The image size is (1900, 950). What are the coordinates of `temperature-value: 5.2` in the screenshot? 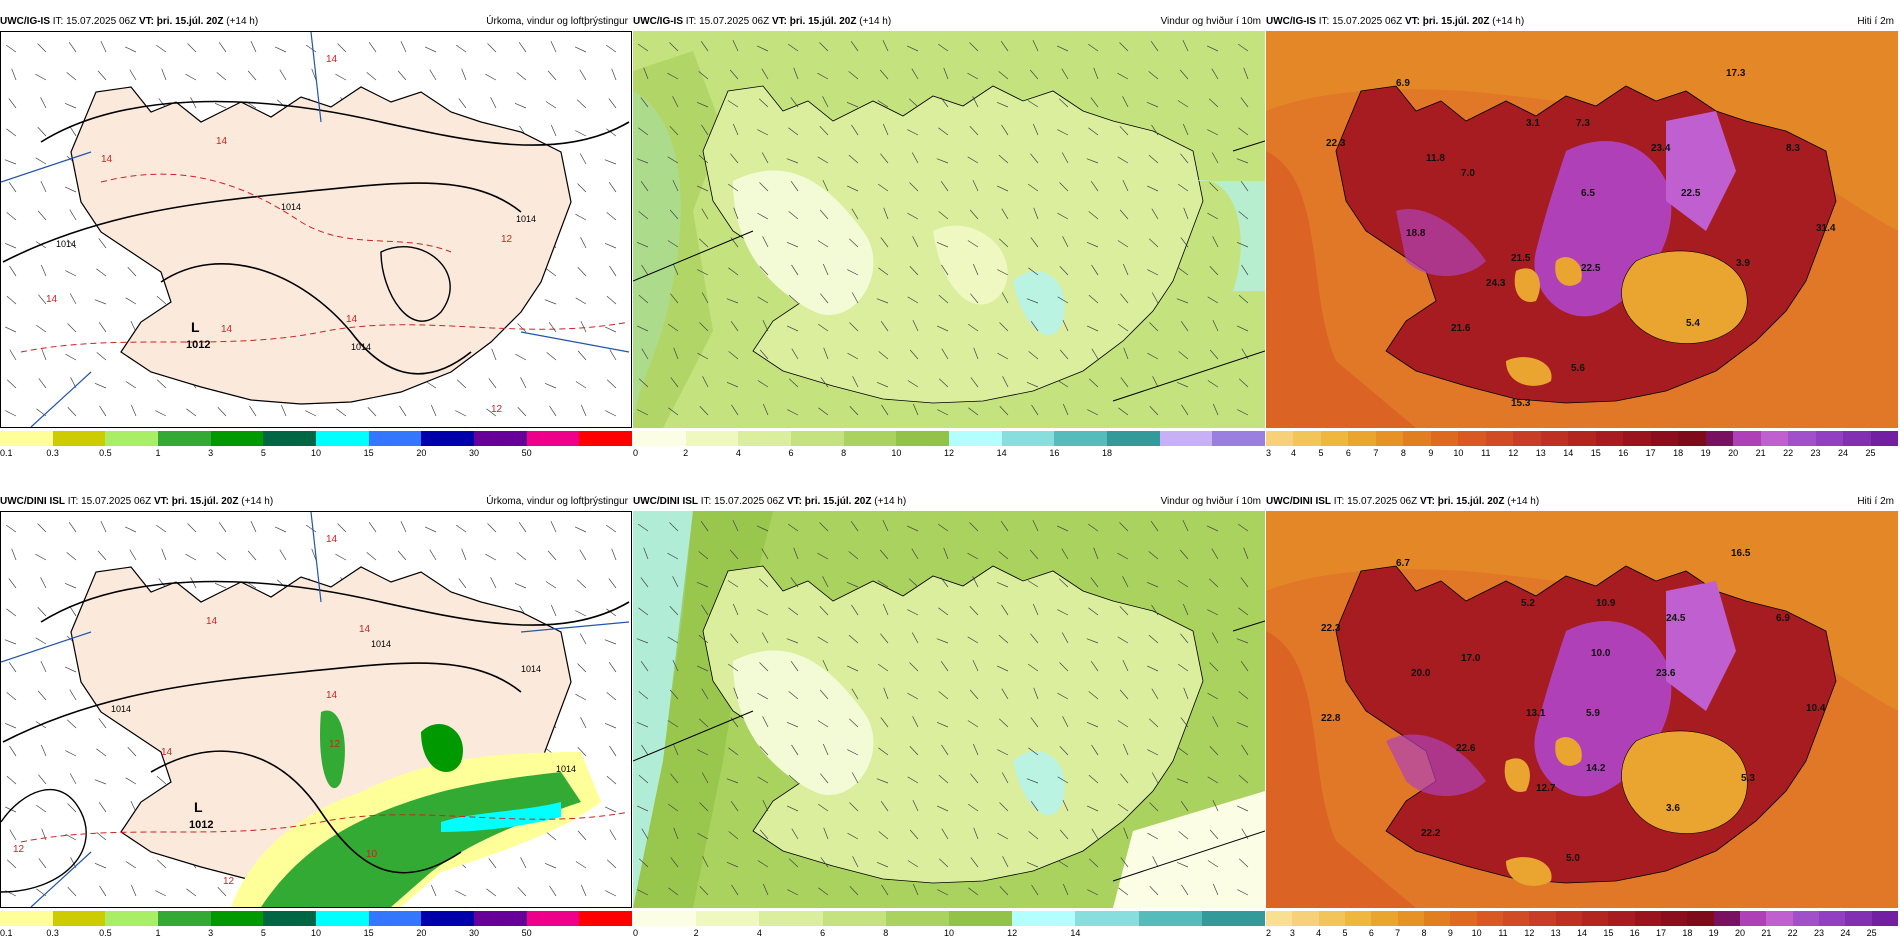 It's located at (1528, 603).